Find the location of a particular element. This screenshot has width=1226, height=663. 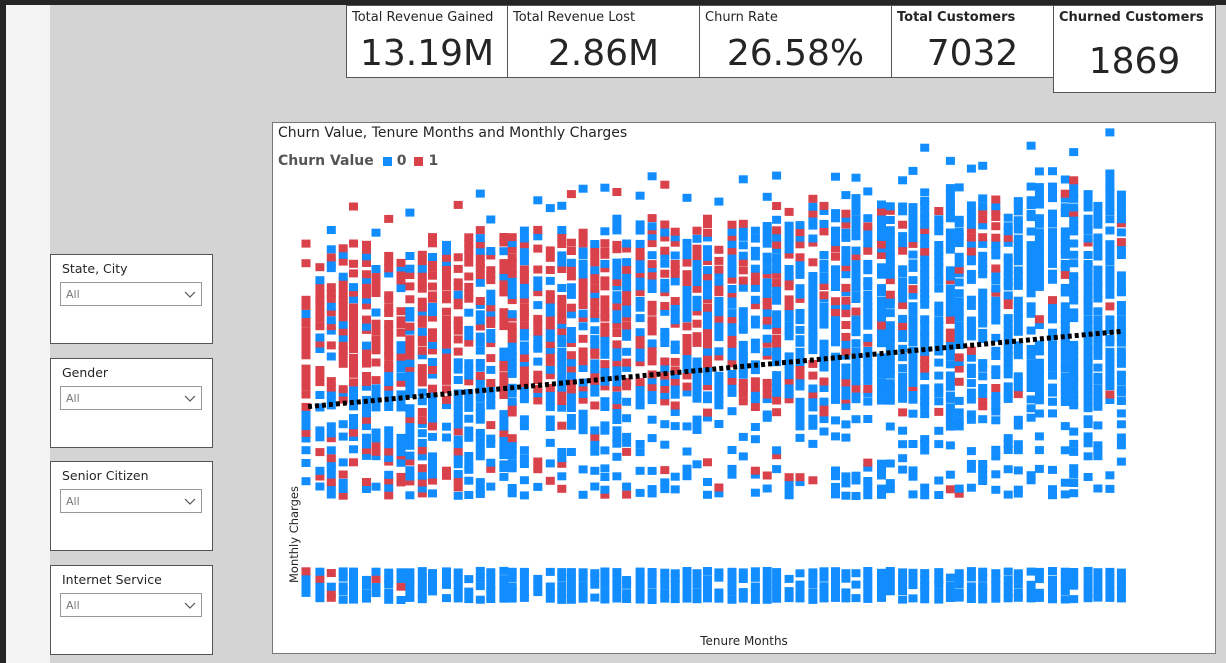

kpi-card-revenue-gained: Total Revenue Gained 13.19M is located at coordinates (427, 41).